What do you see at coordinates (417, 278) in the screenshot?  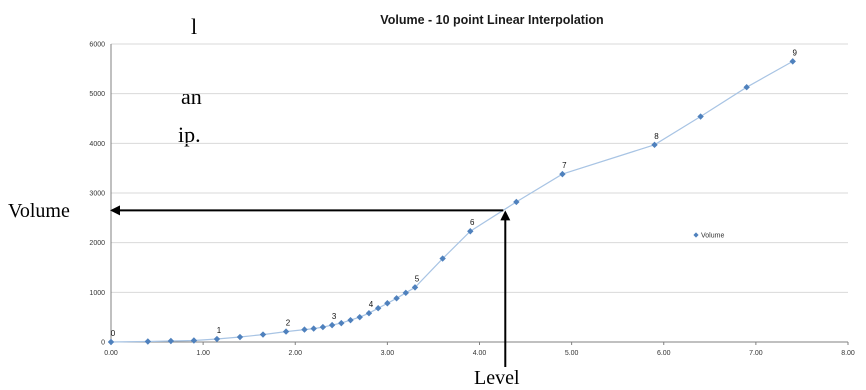 I see `point-number-label: 5` at bounding box center [417, 278].